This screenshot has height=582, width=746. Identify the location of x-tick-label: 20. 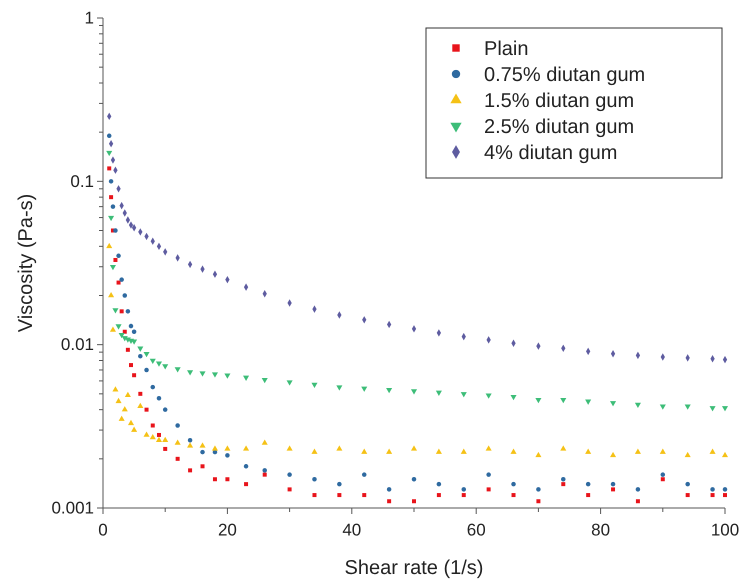
(227, 530).